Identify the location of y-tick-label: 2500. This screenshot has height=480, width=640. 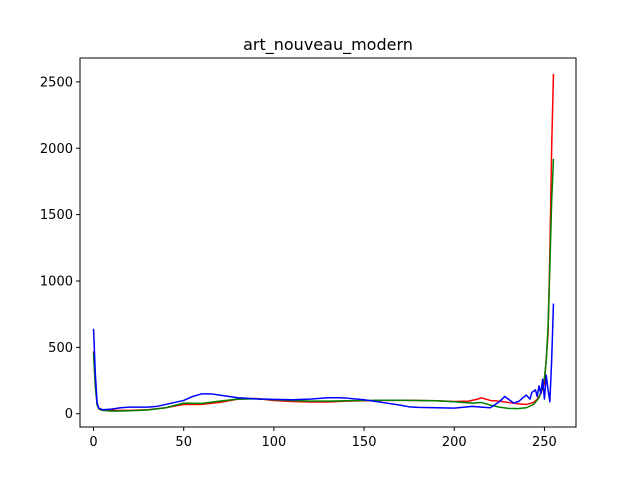
(56, 82).